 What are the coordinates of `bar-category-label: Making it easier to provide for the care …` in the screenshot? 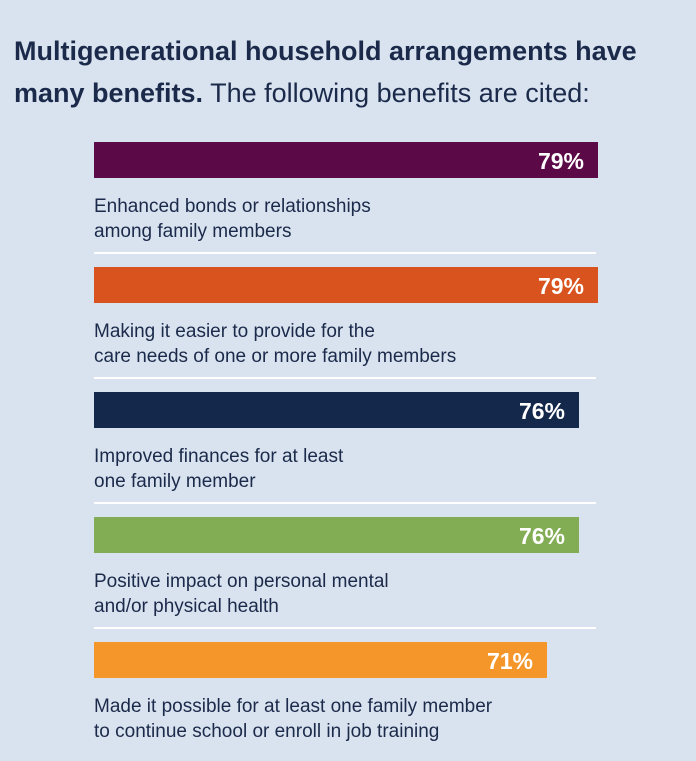 It's located at (354, 344).